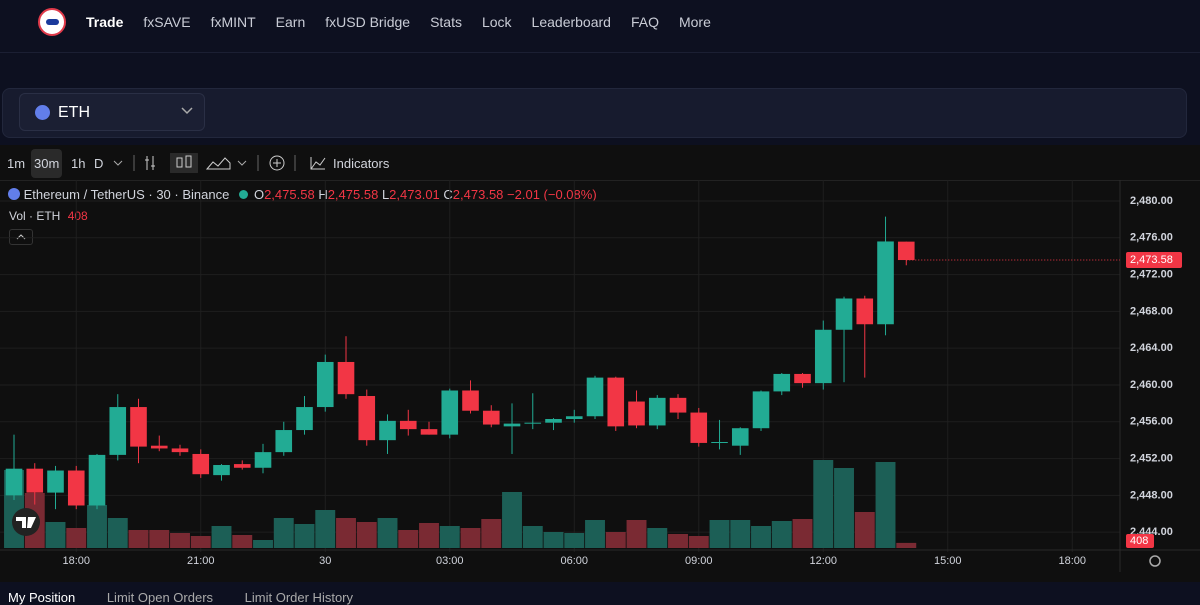 This screenshot has width=1200, height=605. I want to click on y-tick-label: 2,456.00, so click(1151, 422).